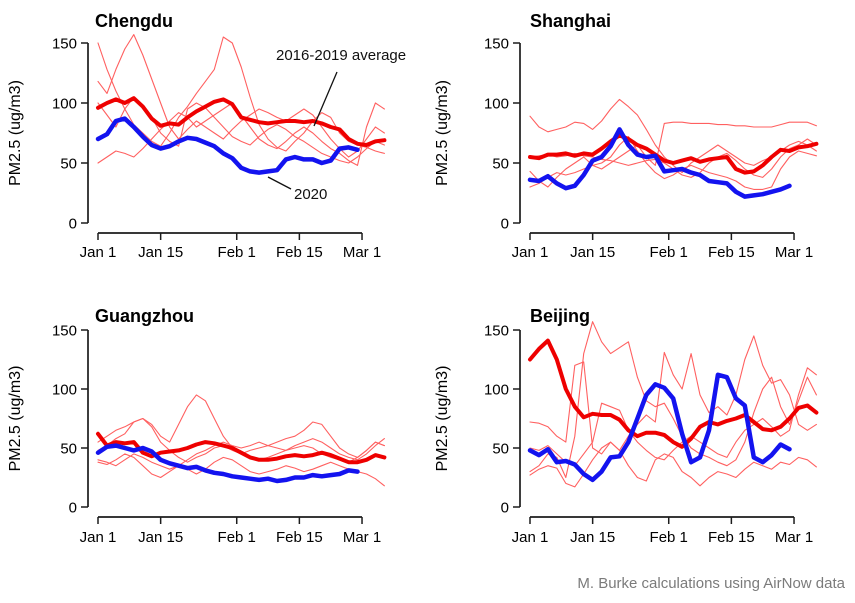 The height and width of the screenshot is (603, 855). Describe the element at coordinates (325, 99) in the screenshot. I see `average-annotation-leader-line` at that location.